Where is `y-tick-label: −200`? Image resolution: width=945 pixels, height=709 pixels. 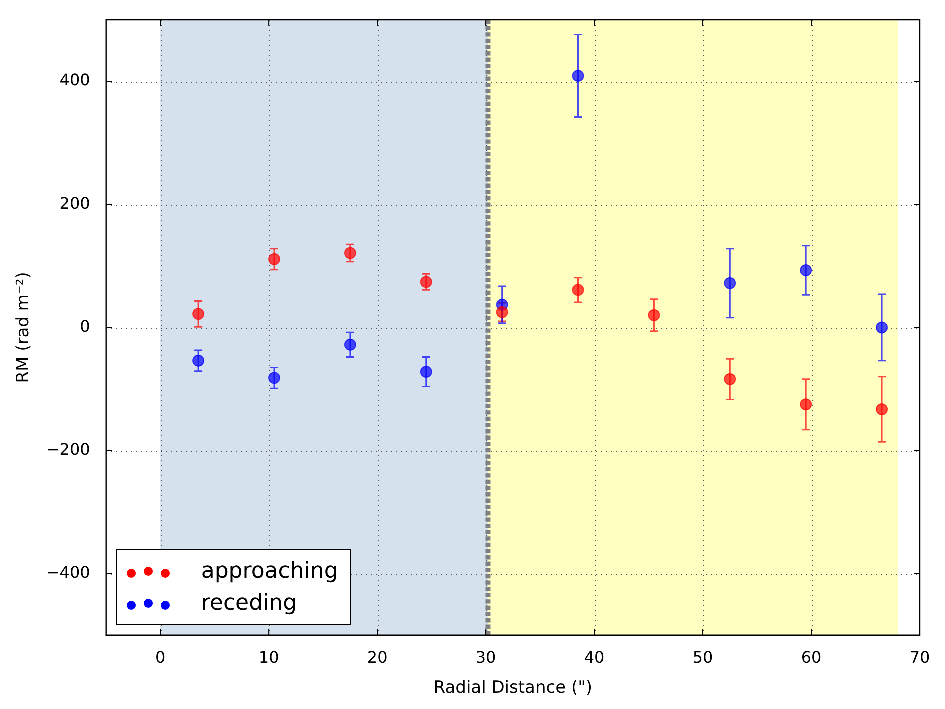
y-tick-label: −200 is located at coordinates (68, 449).